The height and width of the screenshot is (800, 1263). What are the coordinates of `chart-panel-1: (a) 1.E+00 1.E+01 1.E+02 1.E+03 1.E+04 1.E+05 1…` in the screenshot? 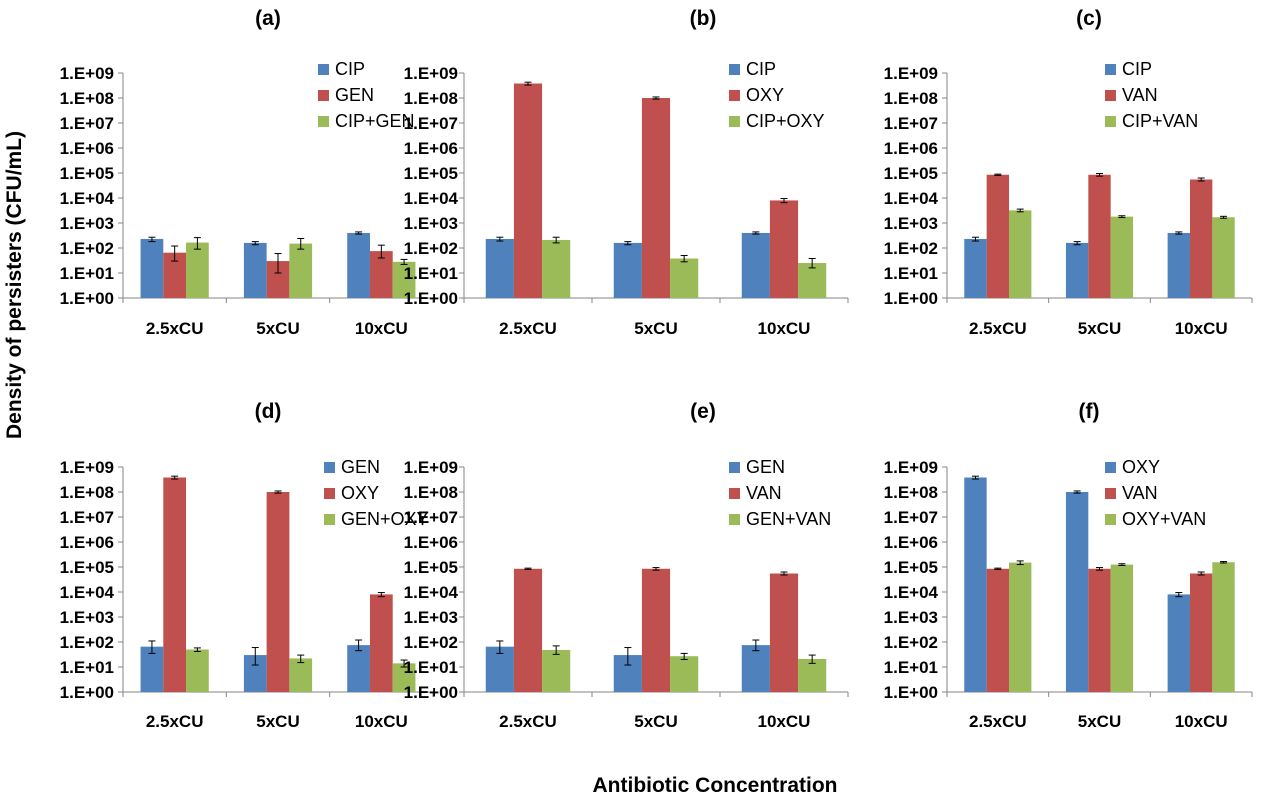 It's located at (247, 172).